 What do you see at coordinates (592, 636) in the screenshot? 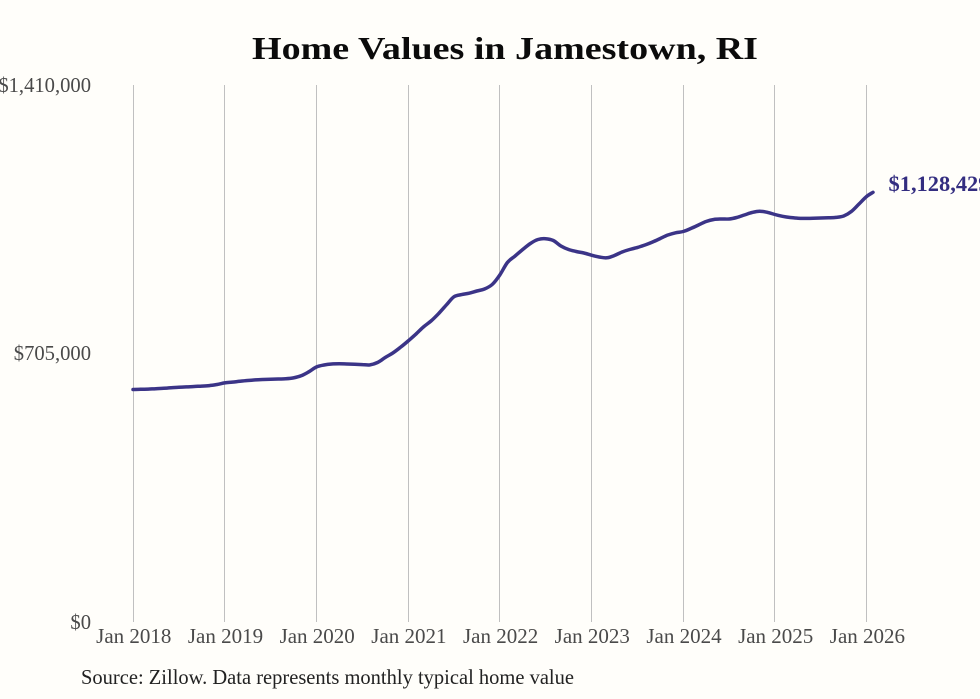
I see `svg-text: Jan 2023` at bounding box center [592, 636].